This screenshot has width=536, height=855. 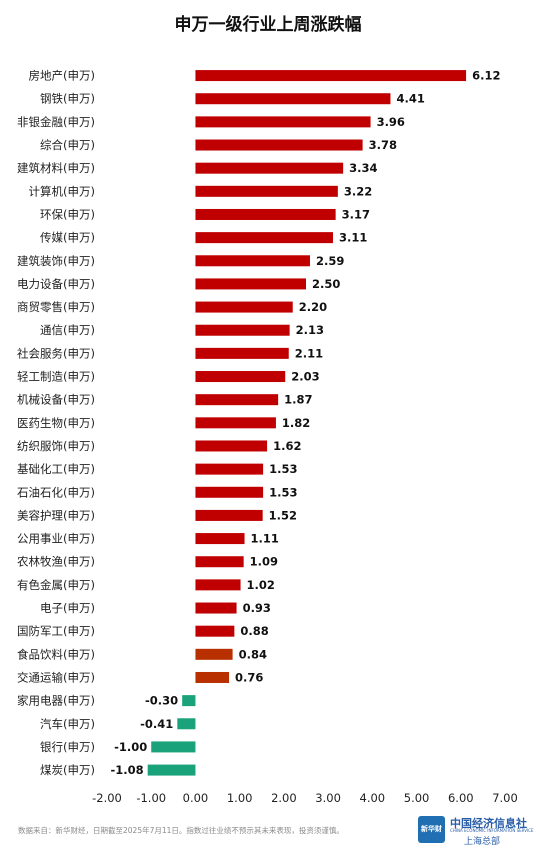 What do you see at coordinates (56, 261) in the screenshot?
I see `category-label: 建筑装饰(申万)` at bounding box center [56, 261].